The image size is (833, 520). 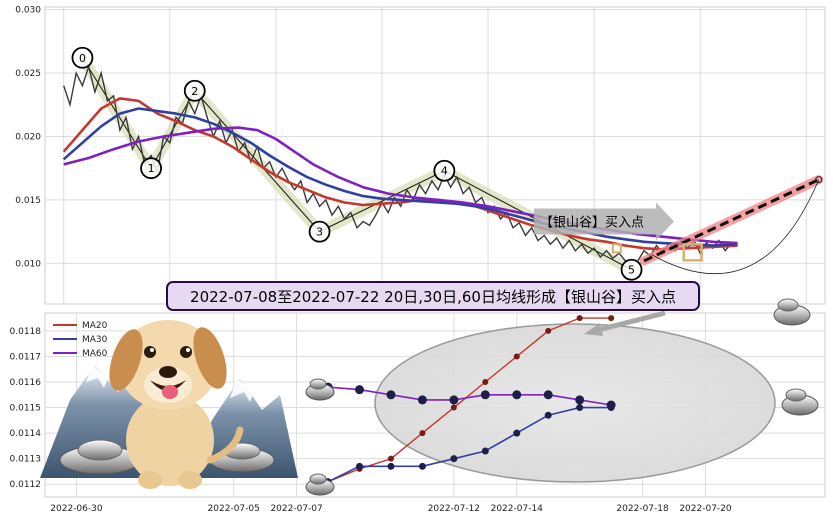 I want to click on callout-arrow-shape, so click(x=603, y=221).